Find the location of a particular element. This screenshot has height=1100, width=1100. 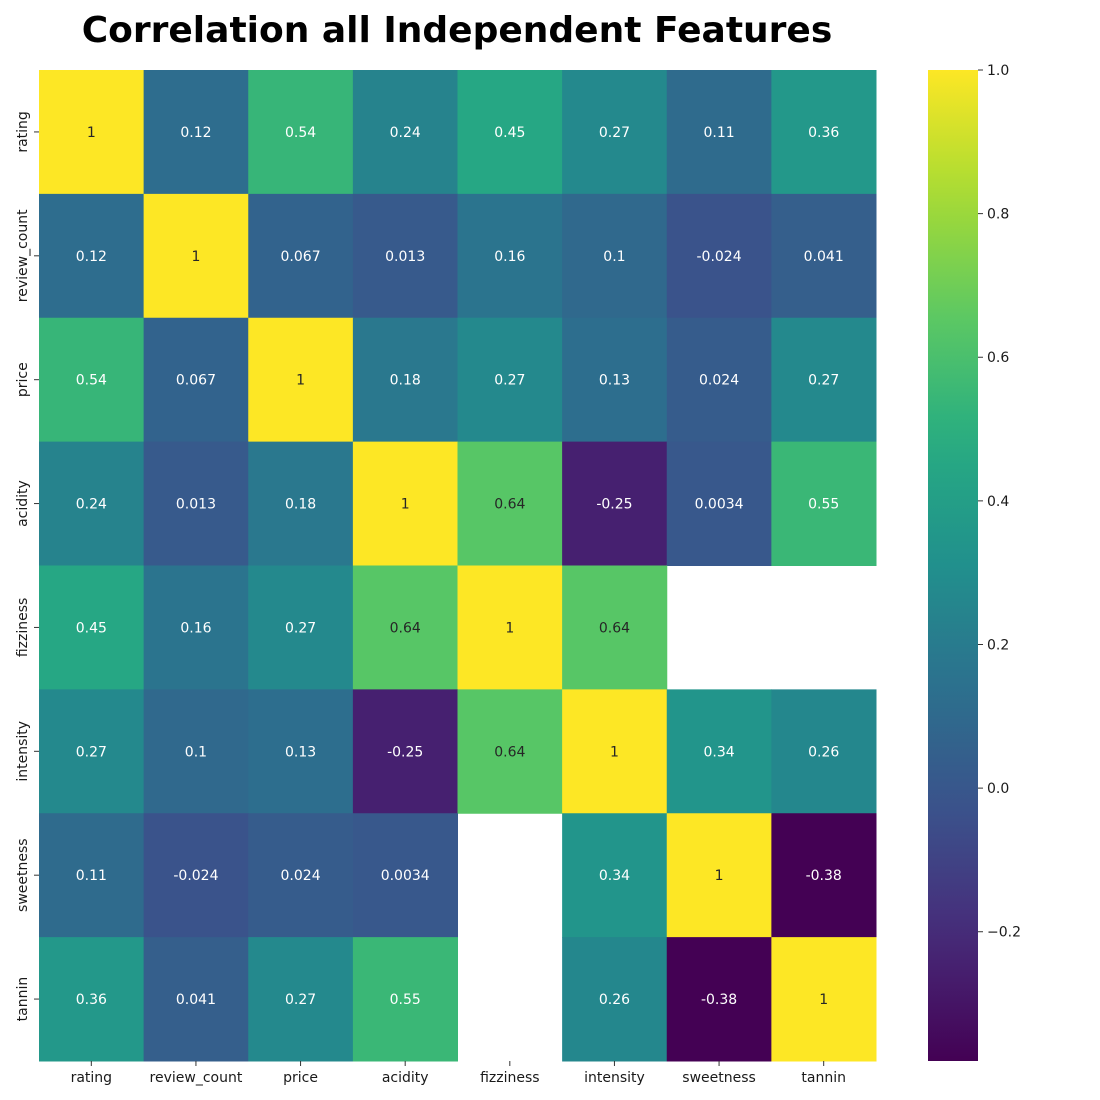

y-tick-label-rating: rating is located at coordinates (23, 131).